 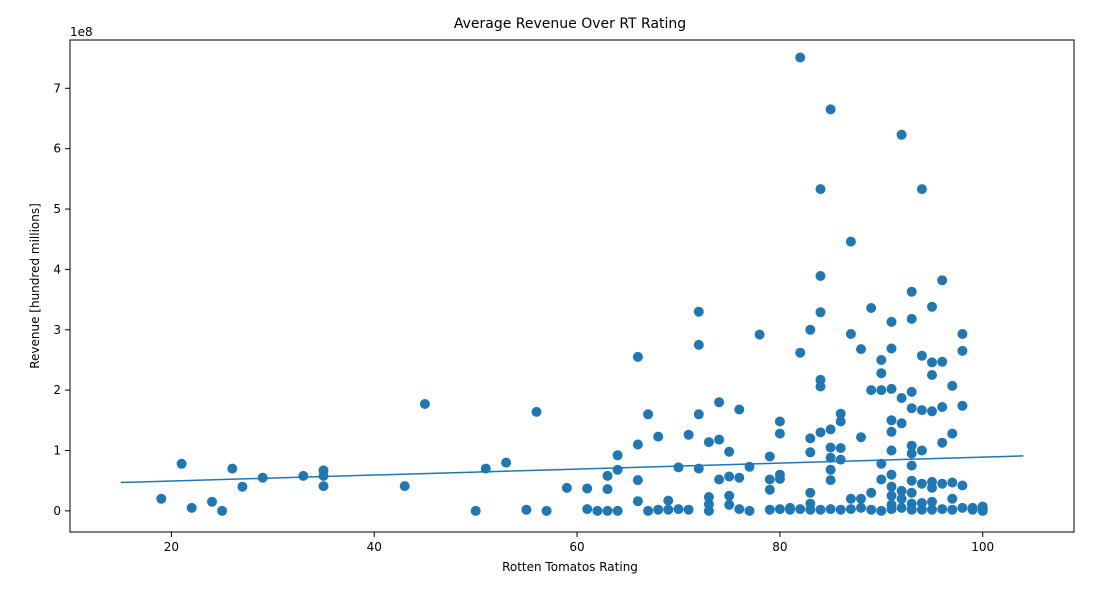 What do you see at coordinates (57, 330) in the screenshot?
I see `y-tick-label: 3` at bounding box center [57, 330].